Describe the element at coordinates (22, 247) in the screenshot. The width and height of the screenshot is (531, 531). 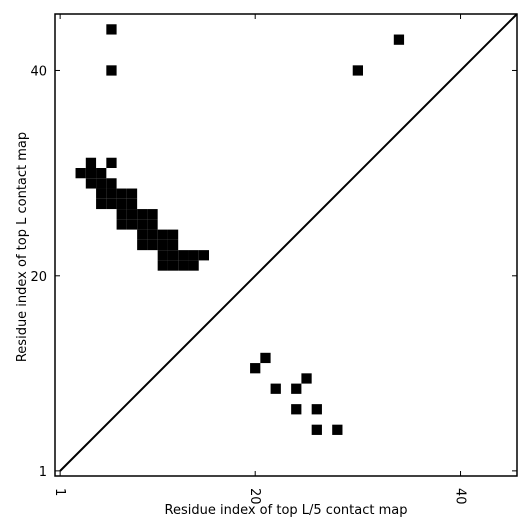
I see `y-axis-label: Residue index of top L contact map` at that location.